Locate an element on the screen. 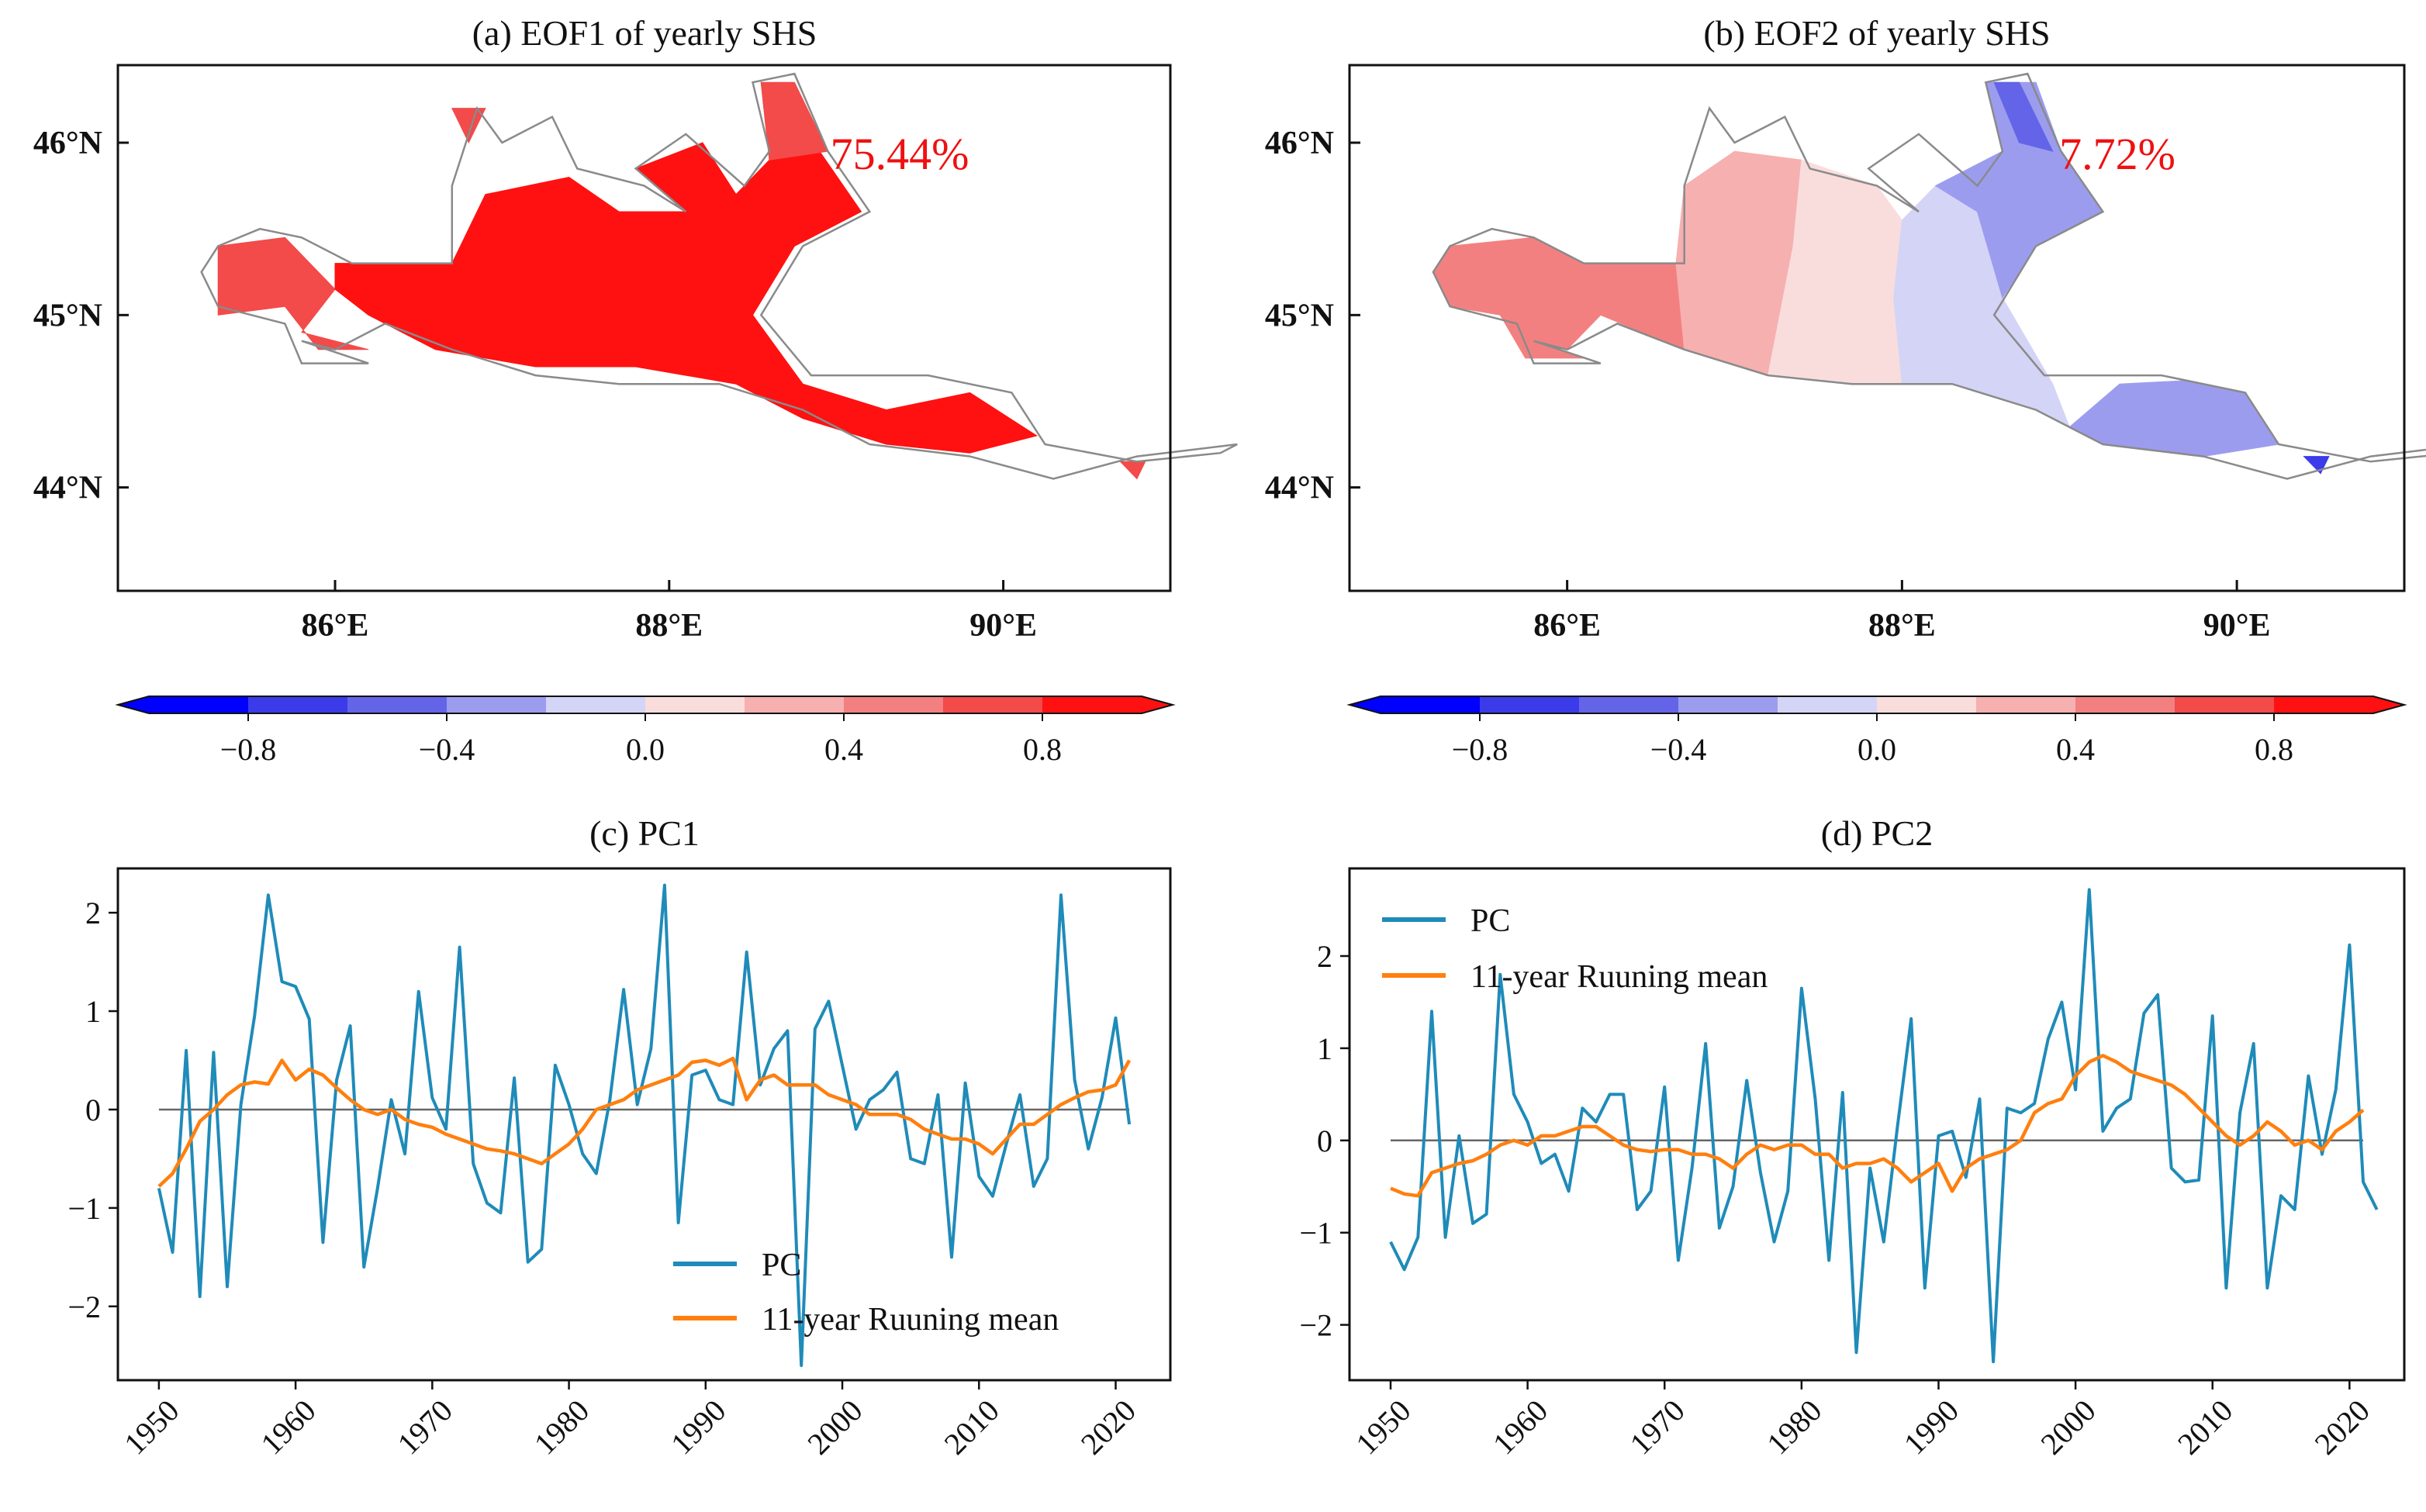  pc1-running-mean-line is located at coordinates (644, 1122).